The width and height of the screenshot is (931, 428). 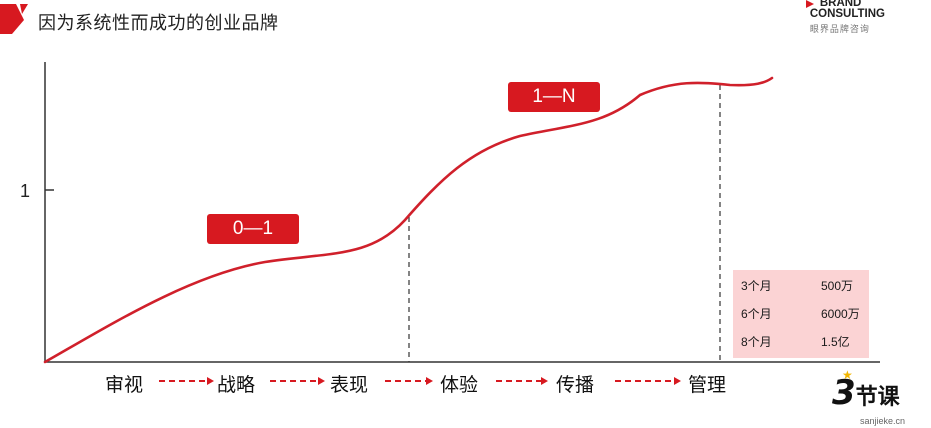 I want to click on step-management: 管理, so click(x=707, y=385).